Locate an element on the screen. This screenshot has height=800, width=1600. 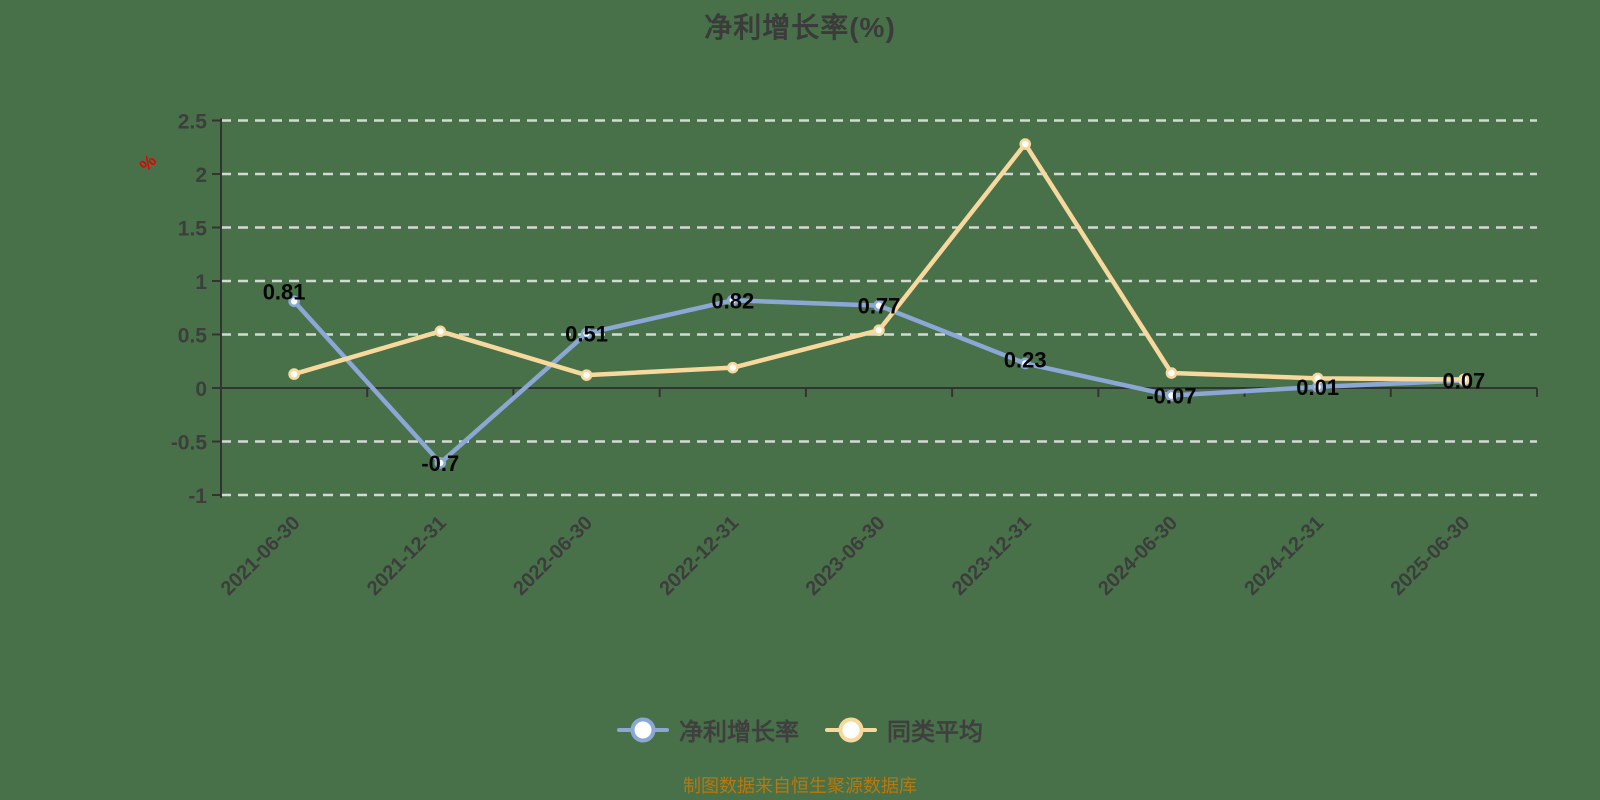
legend-item-net-profit-growth: 净利增长率 is located at coordinates (708, 729).